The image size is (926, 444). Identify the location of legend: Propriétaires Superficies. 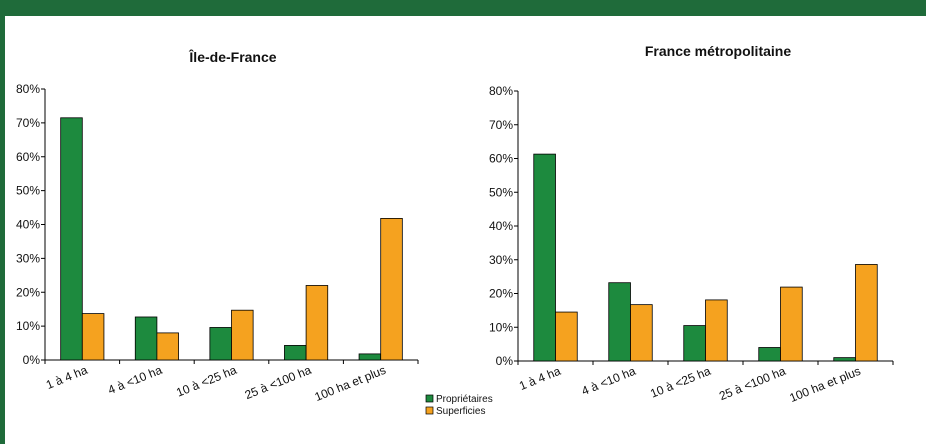
(459, 405).